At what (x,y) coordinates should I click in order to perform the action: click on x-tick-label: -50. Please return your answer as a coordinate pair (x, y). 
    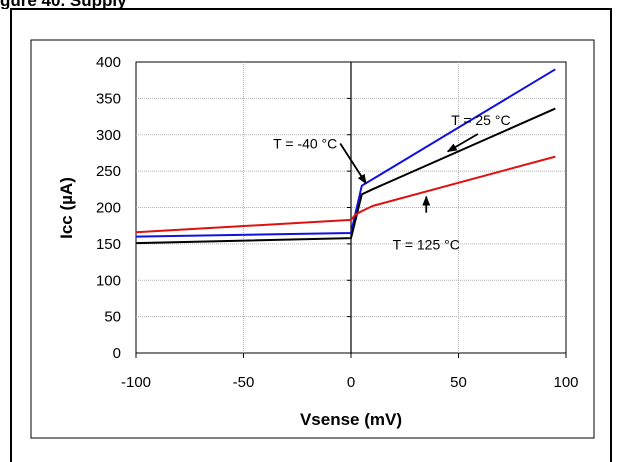
    Looking at the image, I should click on (244, 382).